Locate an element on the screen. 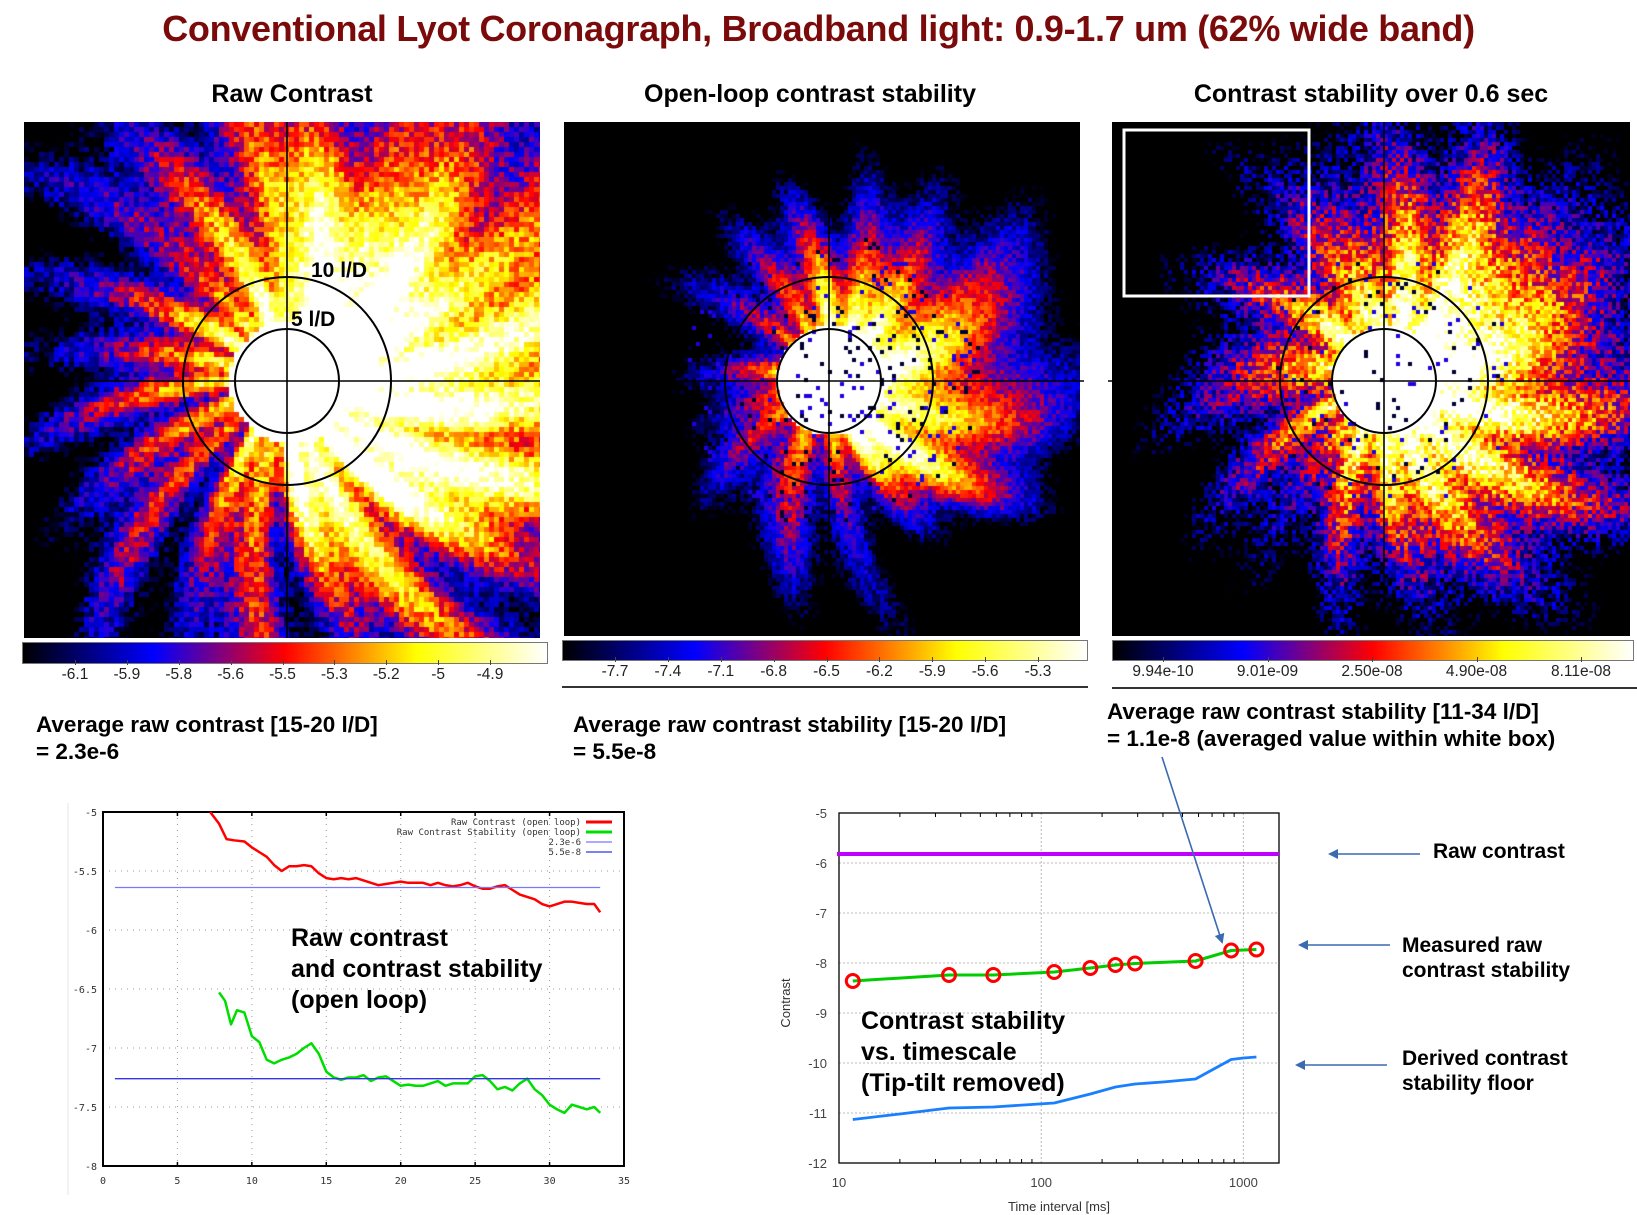  colorbar-tick-label: -7.4 is located at coordinates (668, 671).